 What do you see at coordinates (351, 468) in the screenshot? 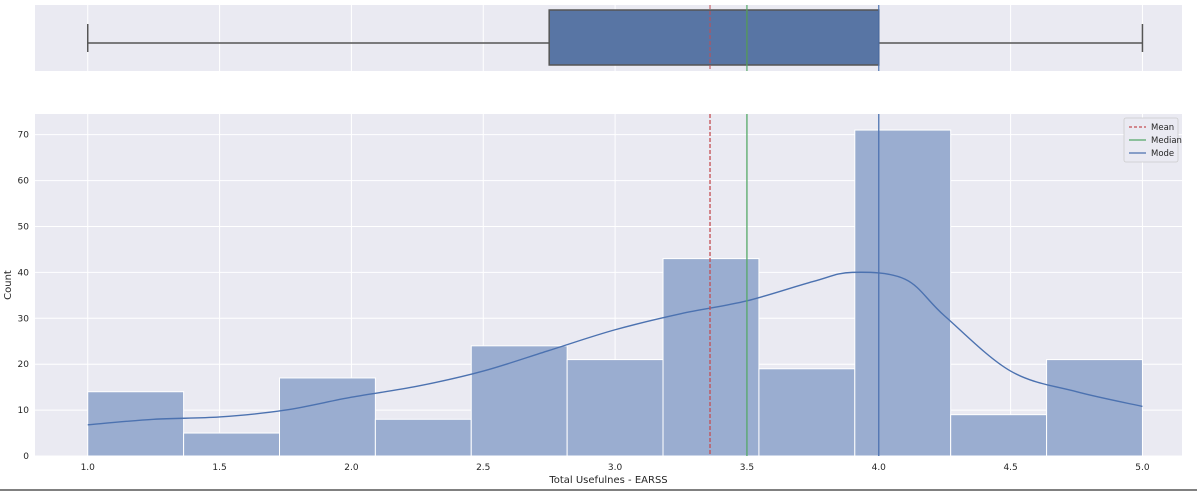
I see `x-tick-label: 2.0` at bounding box center [351, 468].